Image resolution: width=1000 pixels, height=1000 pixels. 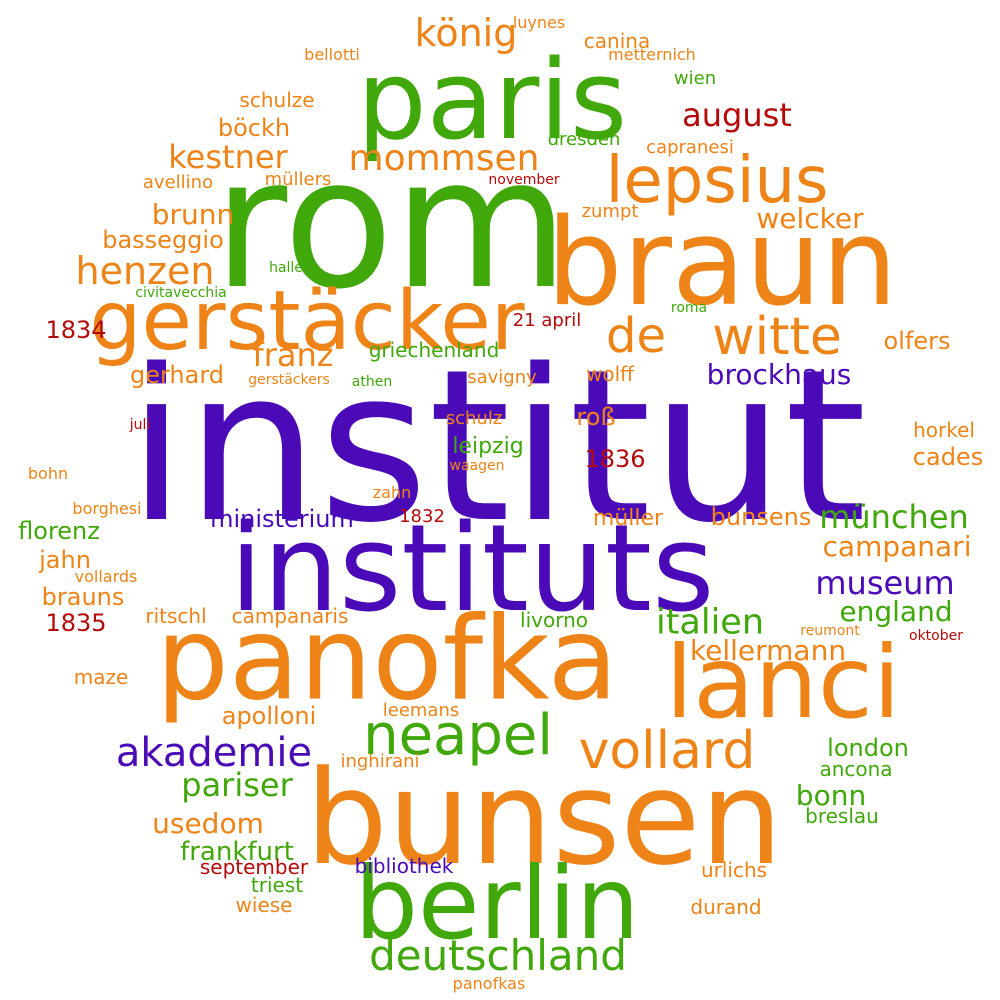 What do you see at coordinates (237, 785) in the screenshot?
I see `word-pariser: pariser` at bounding box center [237, 785].